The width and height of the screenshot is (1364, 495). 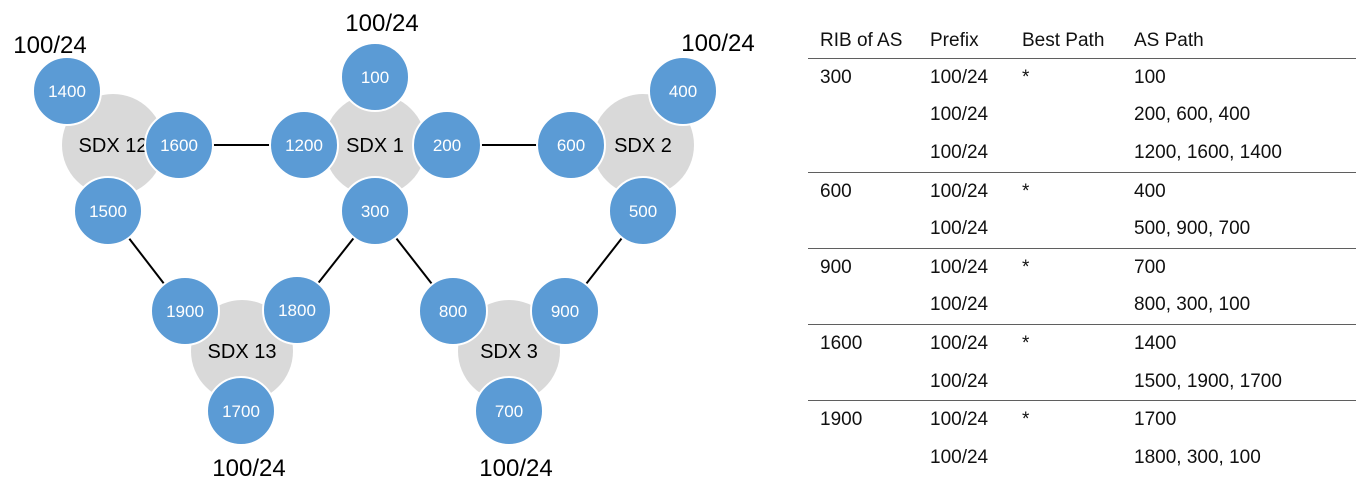 What do you see at coordinates (515, 468) in the screenshot?
I see `prefix-label-p700: 100/24` at bounding box center [515, 468].